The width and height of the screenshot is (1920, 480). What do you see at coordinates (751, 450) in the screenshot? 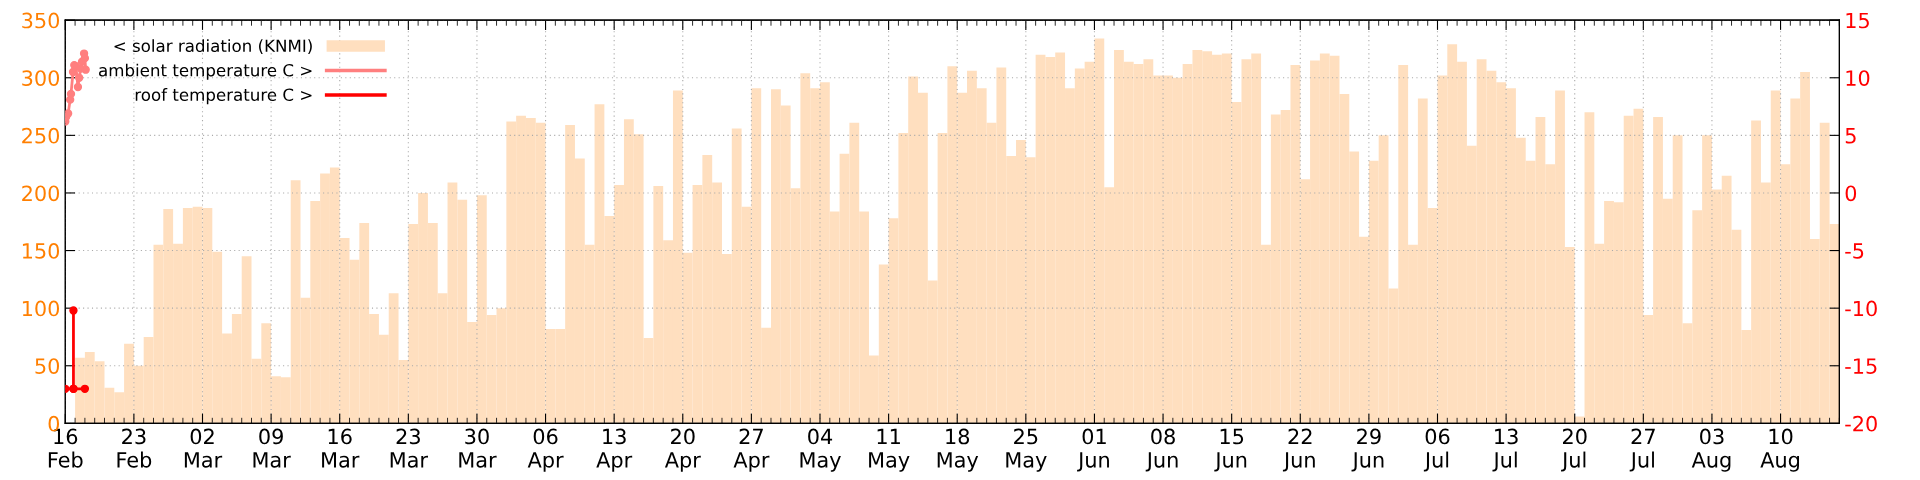
I see `x-tick-label: 27 Apr` at bounding box center [751, 450].